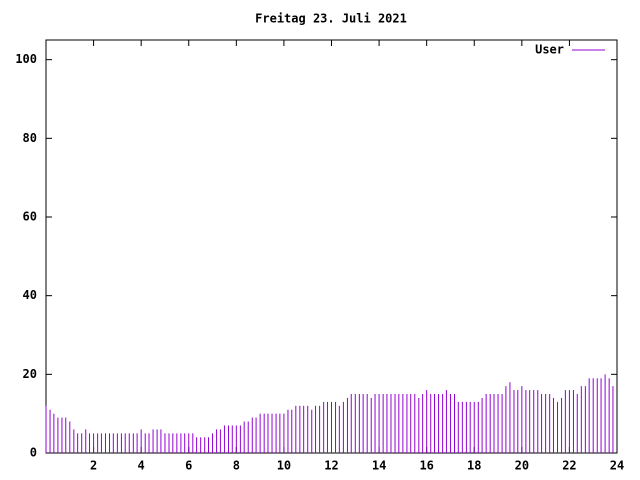 This screenshot has width=640, height=480. Describe the element at coordinates (426, 466) in the screenshot. I see `x-tick-label: 16` at that location.